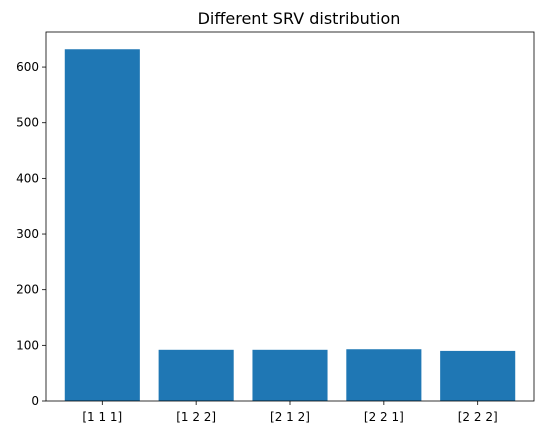  What do you see at coordinates (35, 401) in the screenshot?
I see `y-tick-label: 0` at bounding box center [35, 401].